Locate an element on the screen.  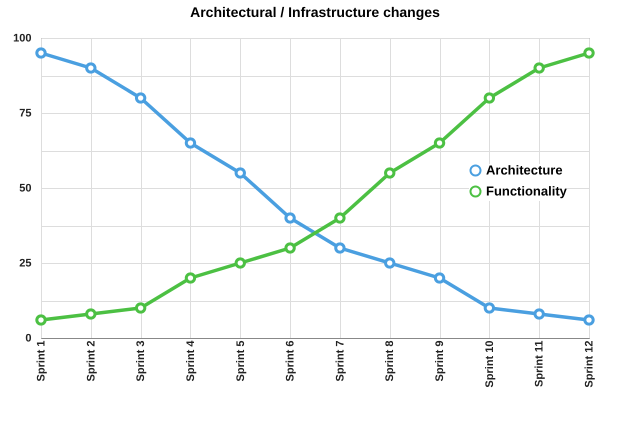
x-tick-label: Sprint 9 is located at coordinates (440, 361).